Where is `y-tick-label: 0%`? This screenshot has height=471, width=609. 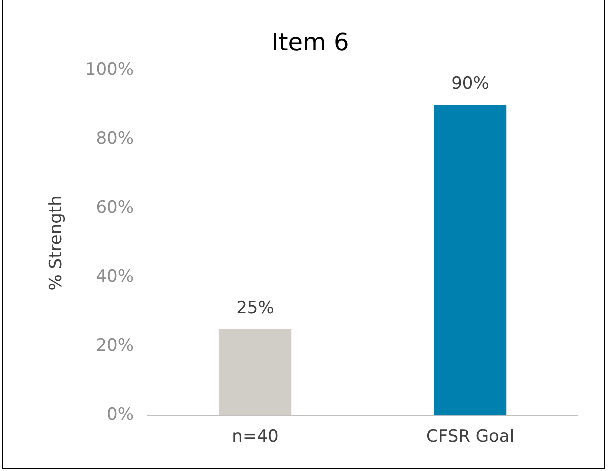 y-tick-label: 0% is located at coordinates (120, 415).